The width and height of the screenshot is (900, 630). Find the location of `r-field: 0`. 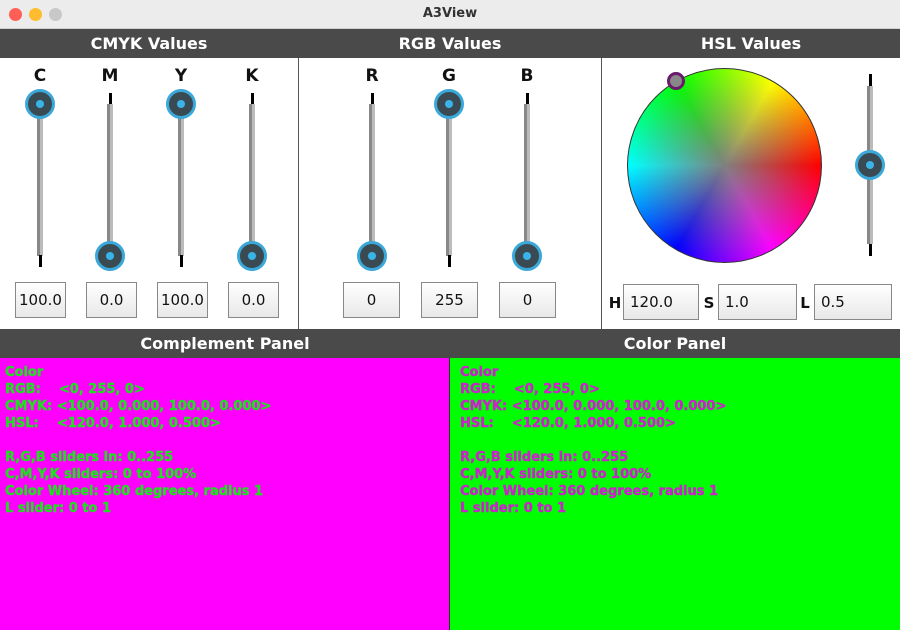

r-field: 0 is located at coordinates (371, 300).